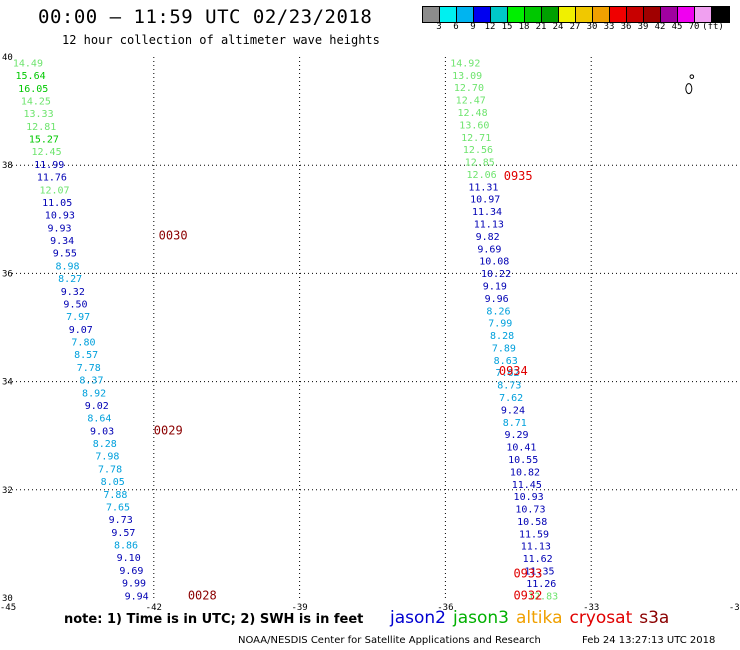 This screenshot has width=740, height=650. Describe the element at coordinates (467, 76) in the screenshot. I see `wave-height-point: 13.09` at that location.